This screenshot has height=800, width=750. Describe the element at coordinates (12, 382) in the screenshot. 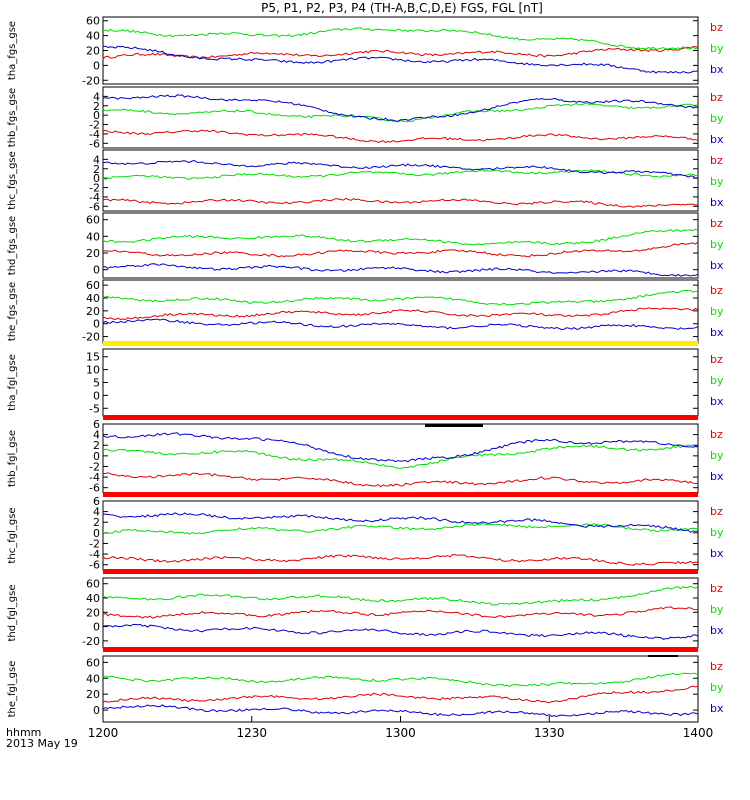

I see `y-axis-label: tha_fgl_gse` at that location.